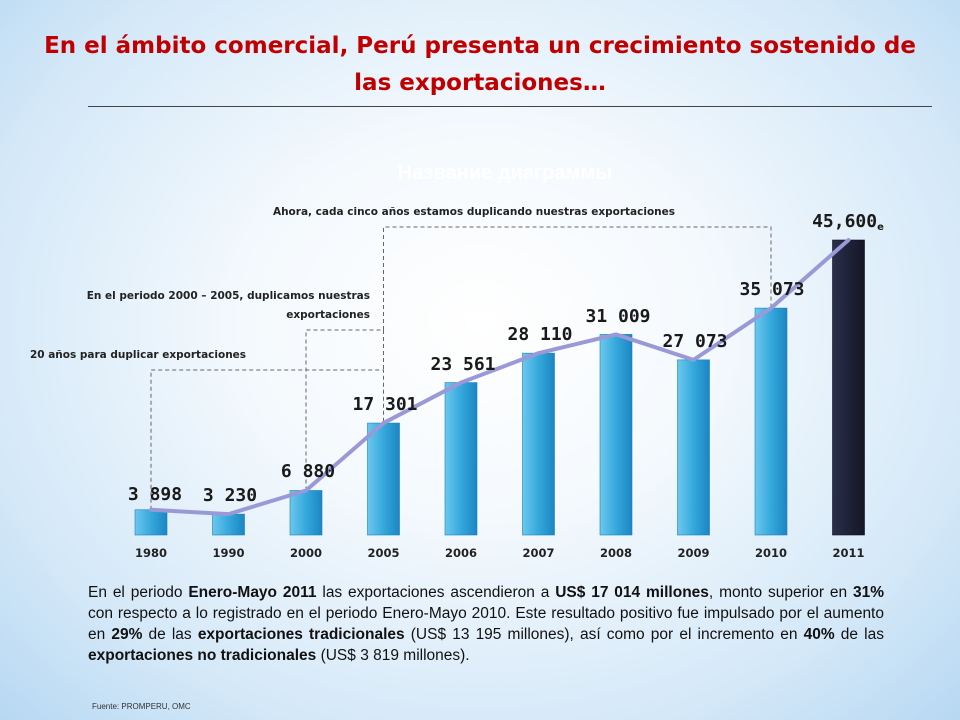 The width and height of the screenshot is (960, 720). Describe the element at coordinates (308, 471) in the screenshot. I see `value-label-2000: 6 880` at that location.